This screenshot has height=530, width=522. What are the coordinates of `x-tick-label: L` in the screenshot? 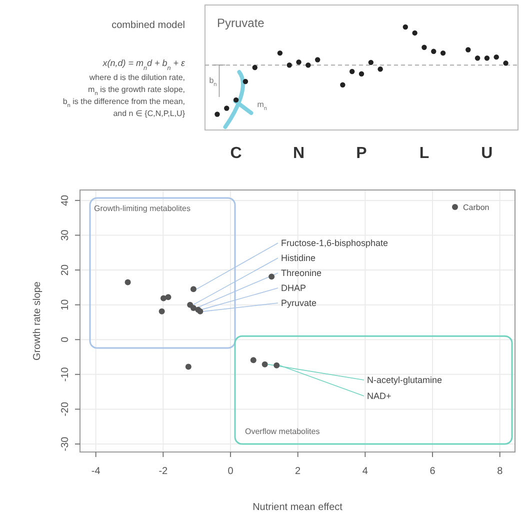 It's located at (424, 153).